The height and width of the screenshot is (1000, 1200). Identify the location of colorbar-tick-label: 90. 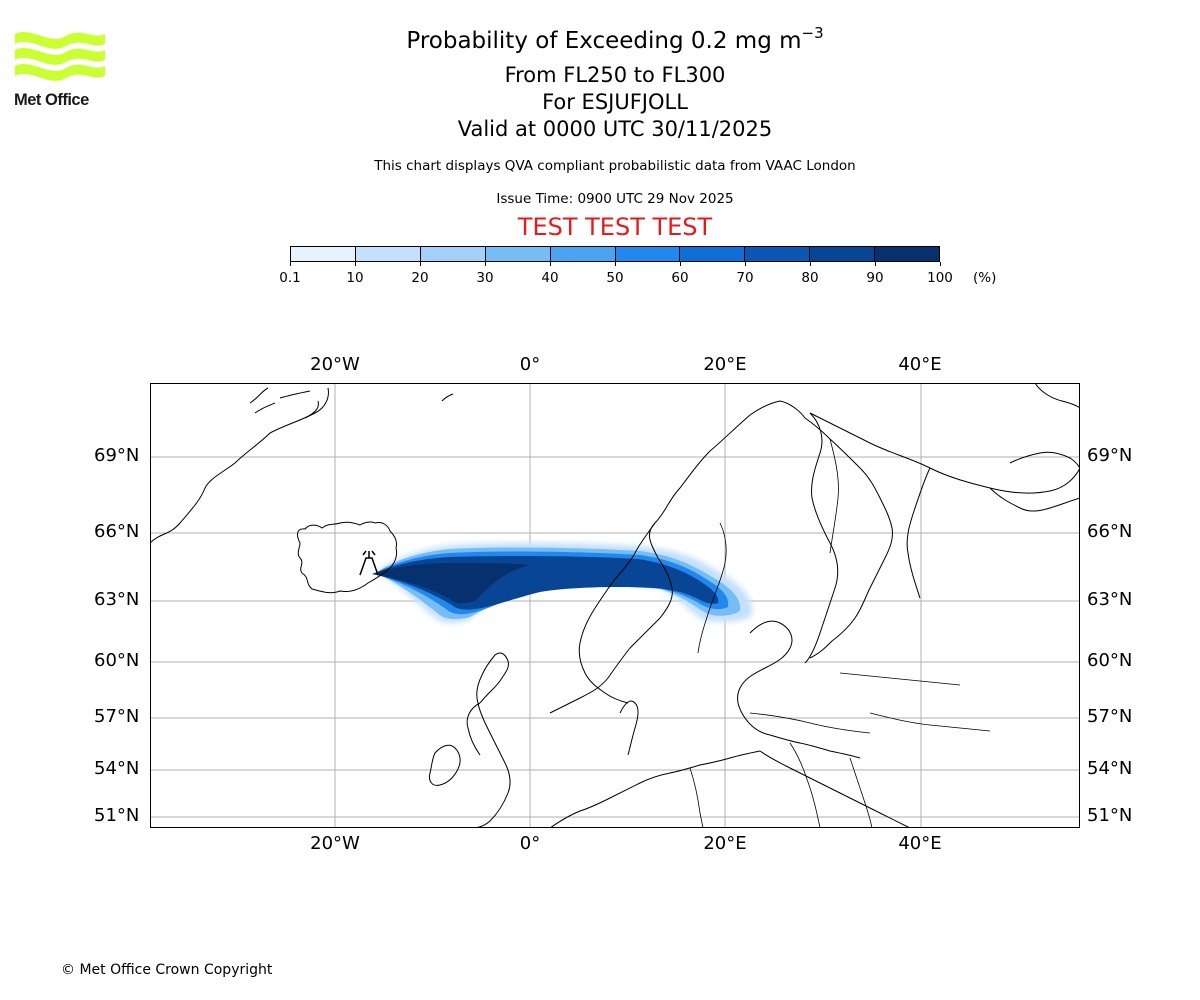
(875, 278).